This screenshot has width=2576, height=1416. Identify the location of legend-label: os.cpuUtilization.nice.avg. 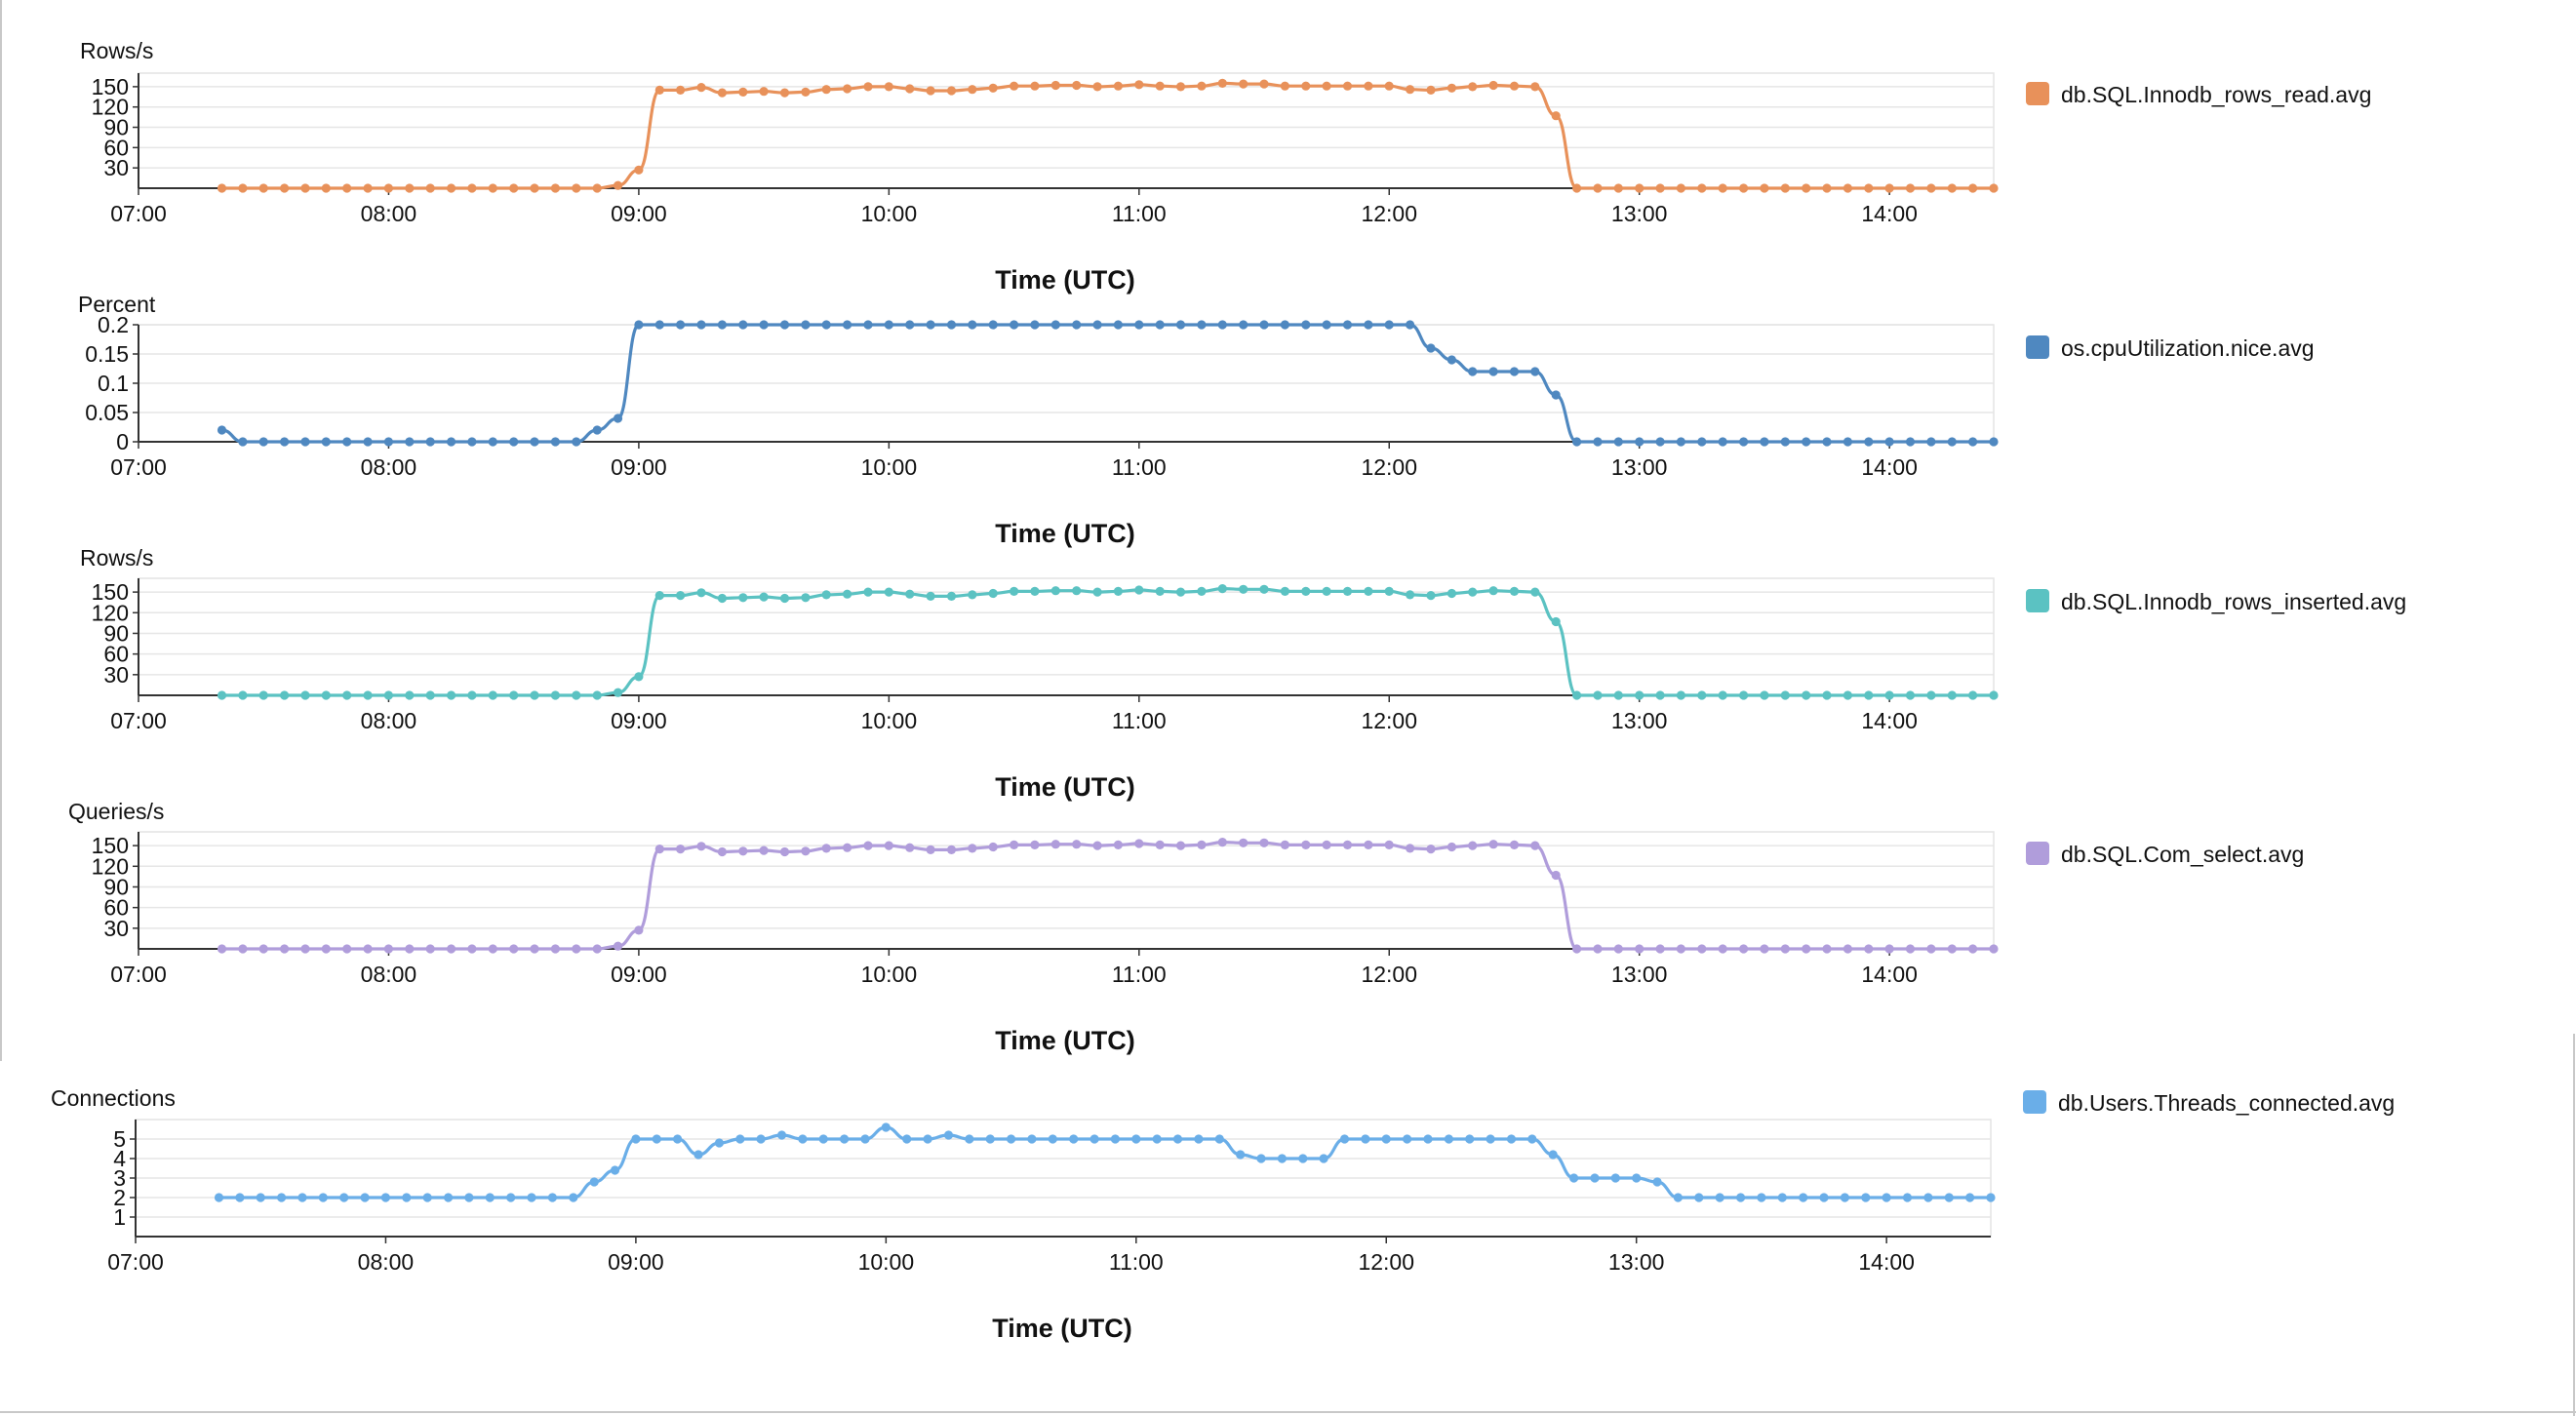
(2188, 348).